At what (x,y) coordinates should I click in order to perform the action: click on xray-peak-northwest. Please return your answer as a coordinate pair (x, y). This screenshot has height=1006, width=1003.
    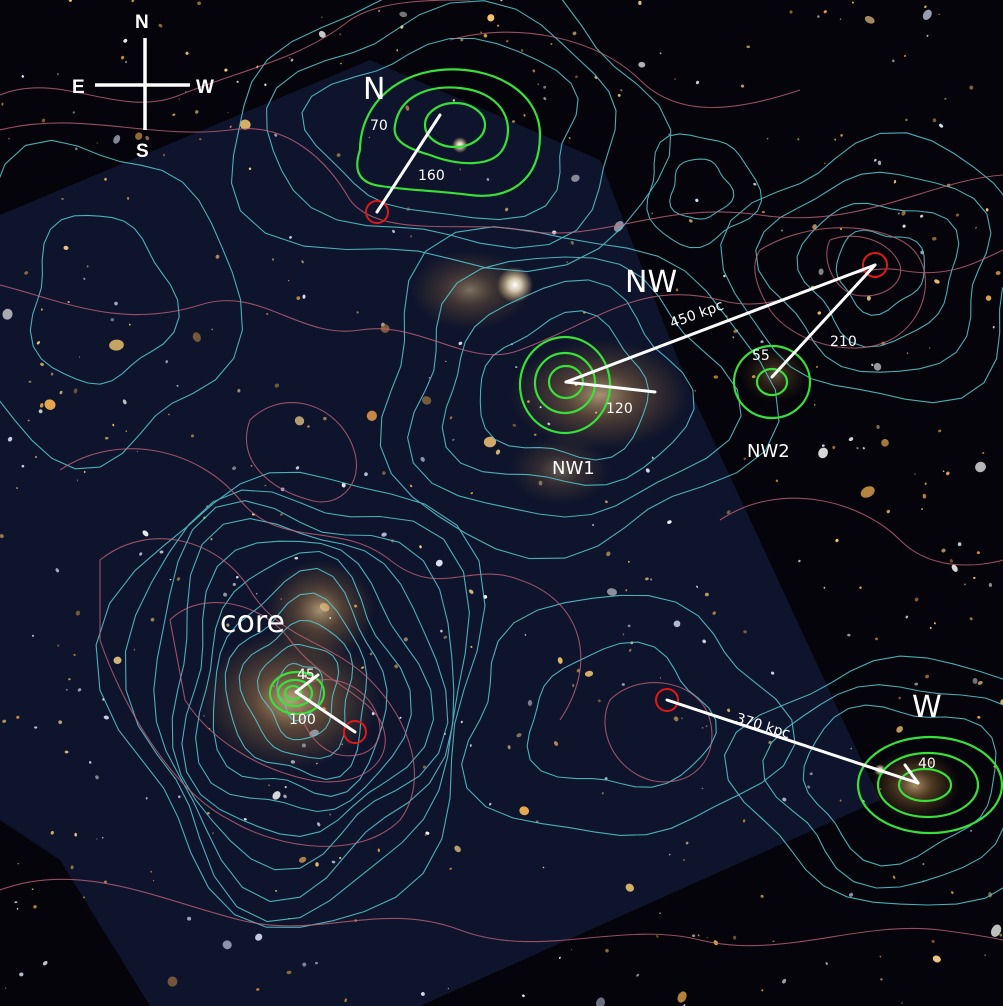
    Looking at the image, I should click on (875, 265).